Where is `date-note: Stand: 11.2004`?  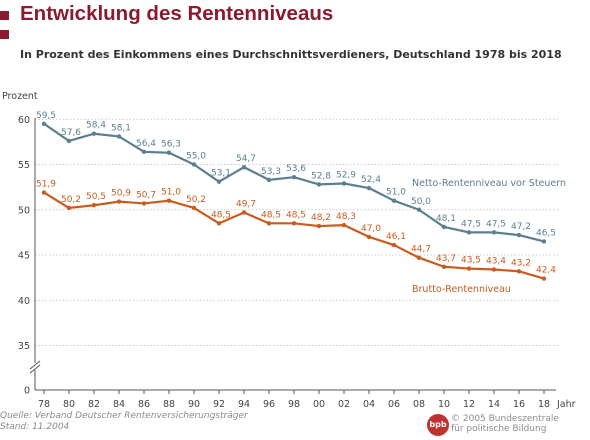 date-note: Stand: 11.2004 is located at coordinates (35, 427).